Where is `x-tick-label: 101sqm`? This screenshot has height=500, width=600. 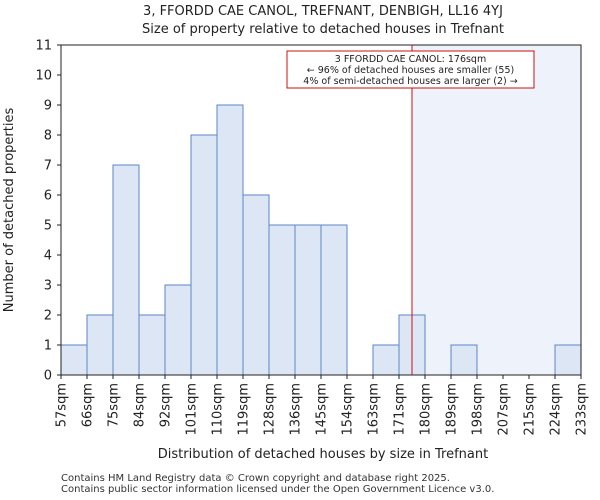 x-tick-label: 101sqm is located at coordinates (192, 409).